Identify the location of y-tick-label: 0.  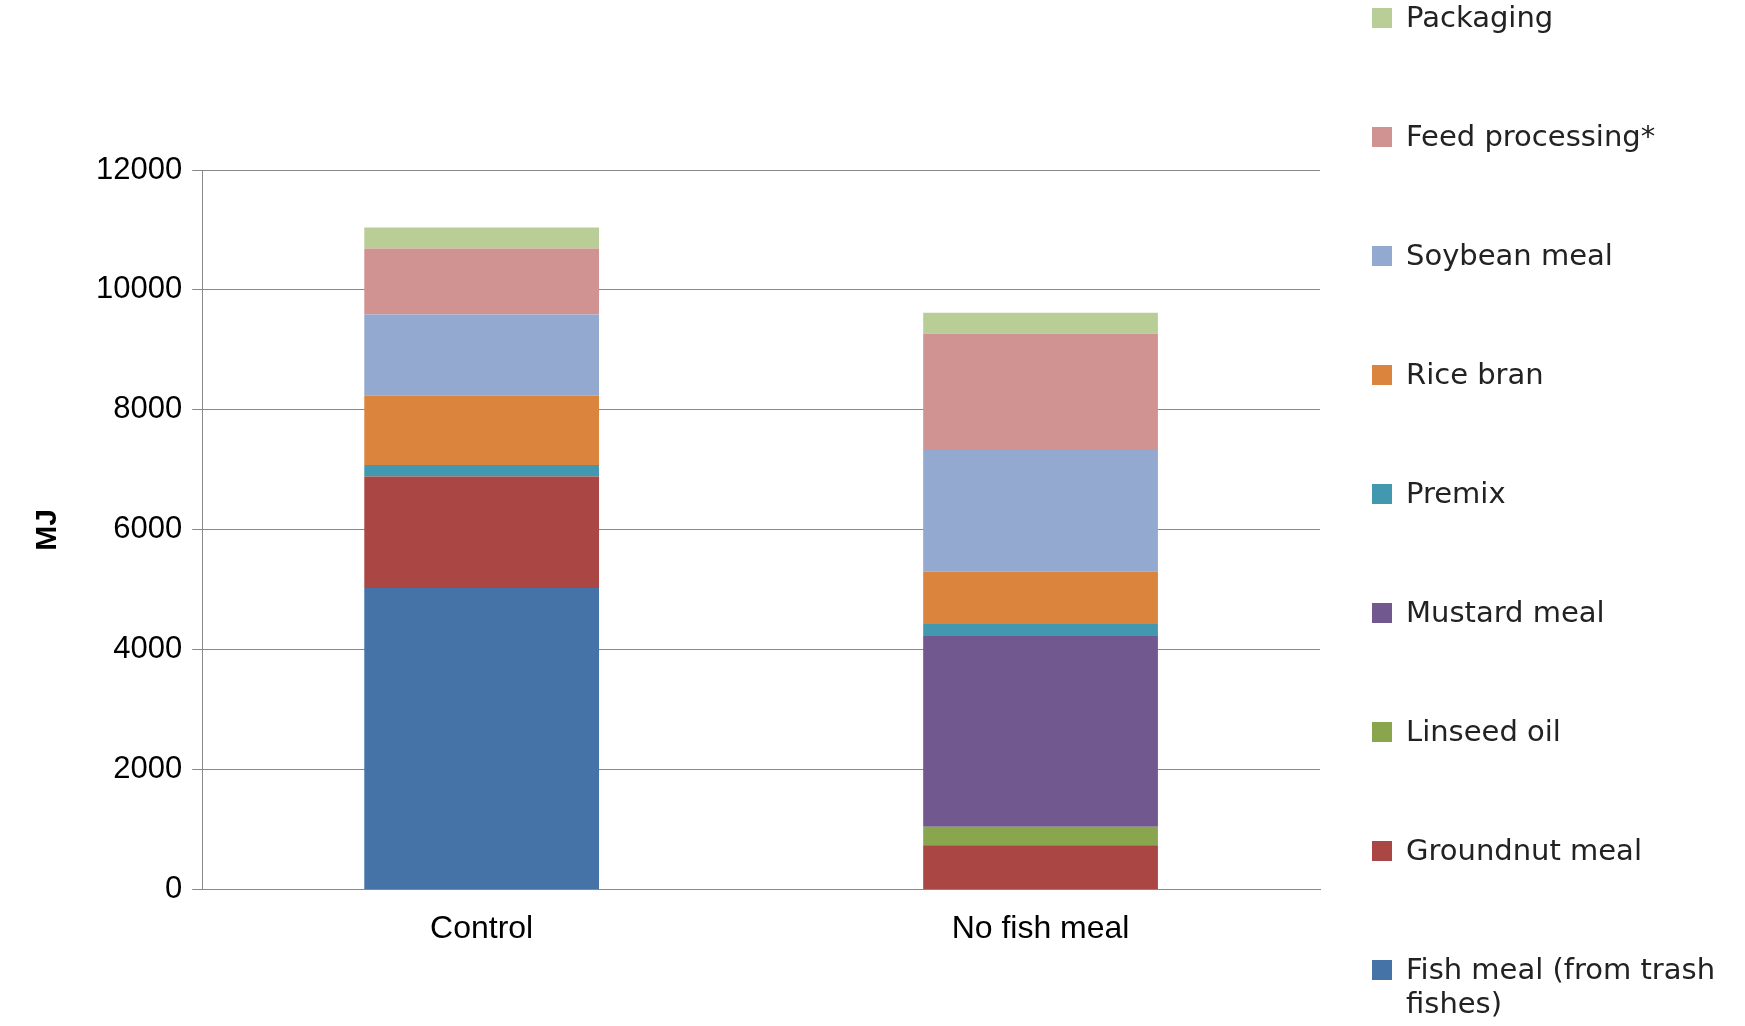
(173, 888).